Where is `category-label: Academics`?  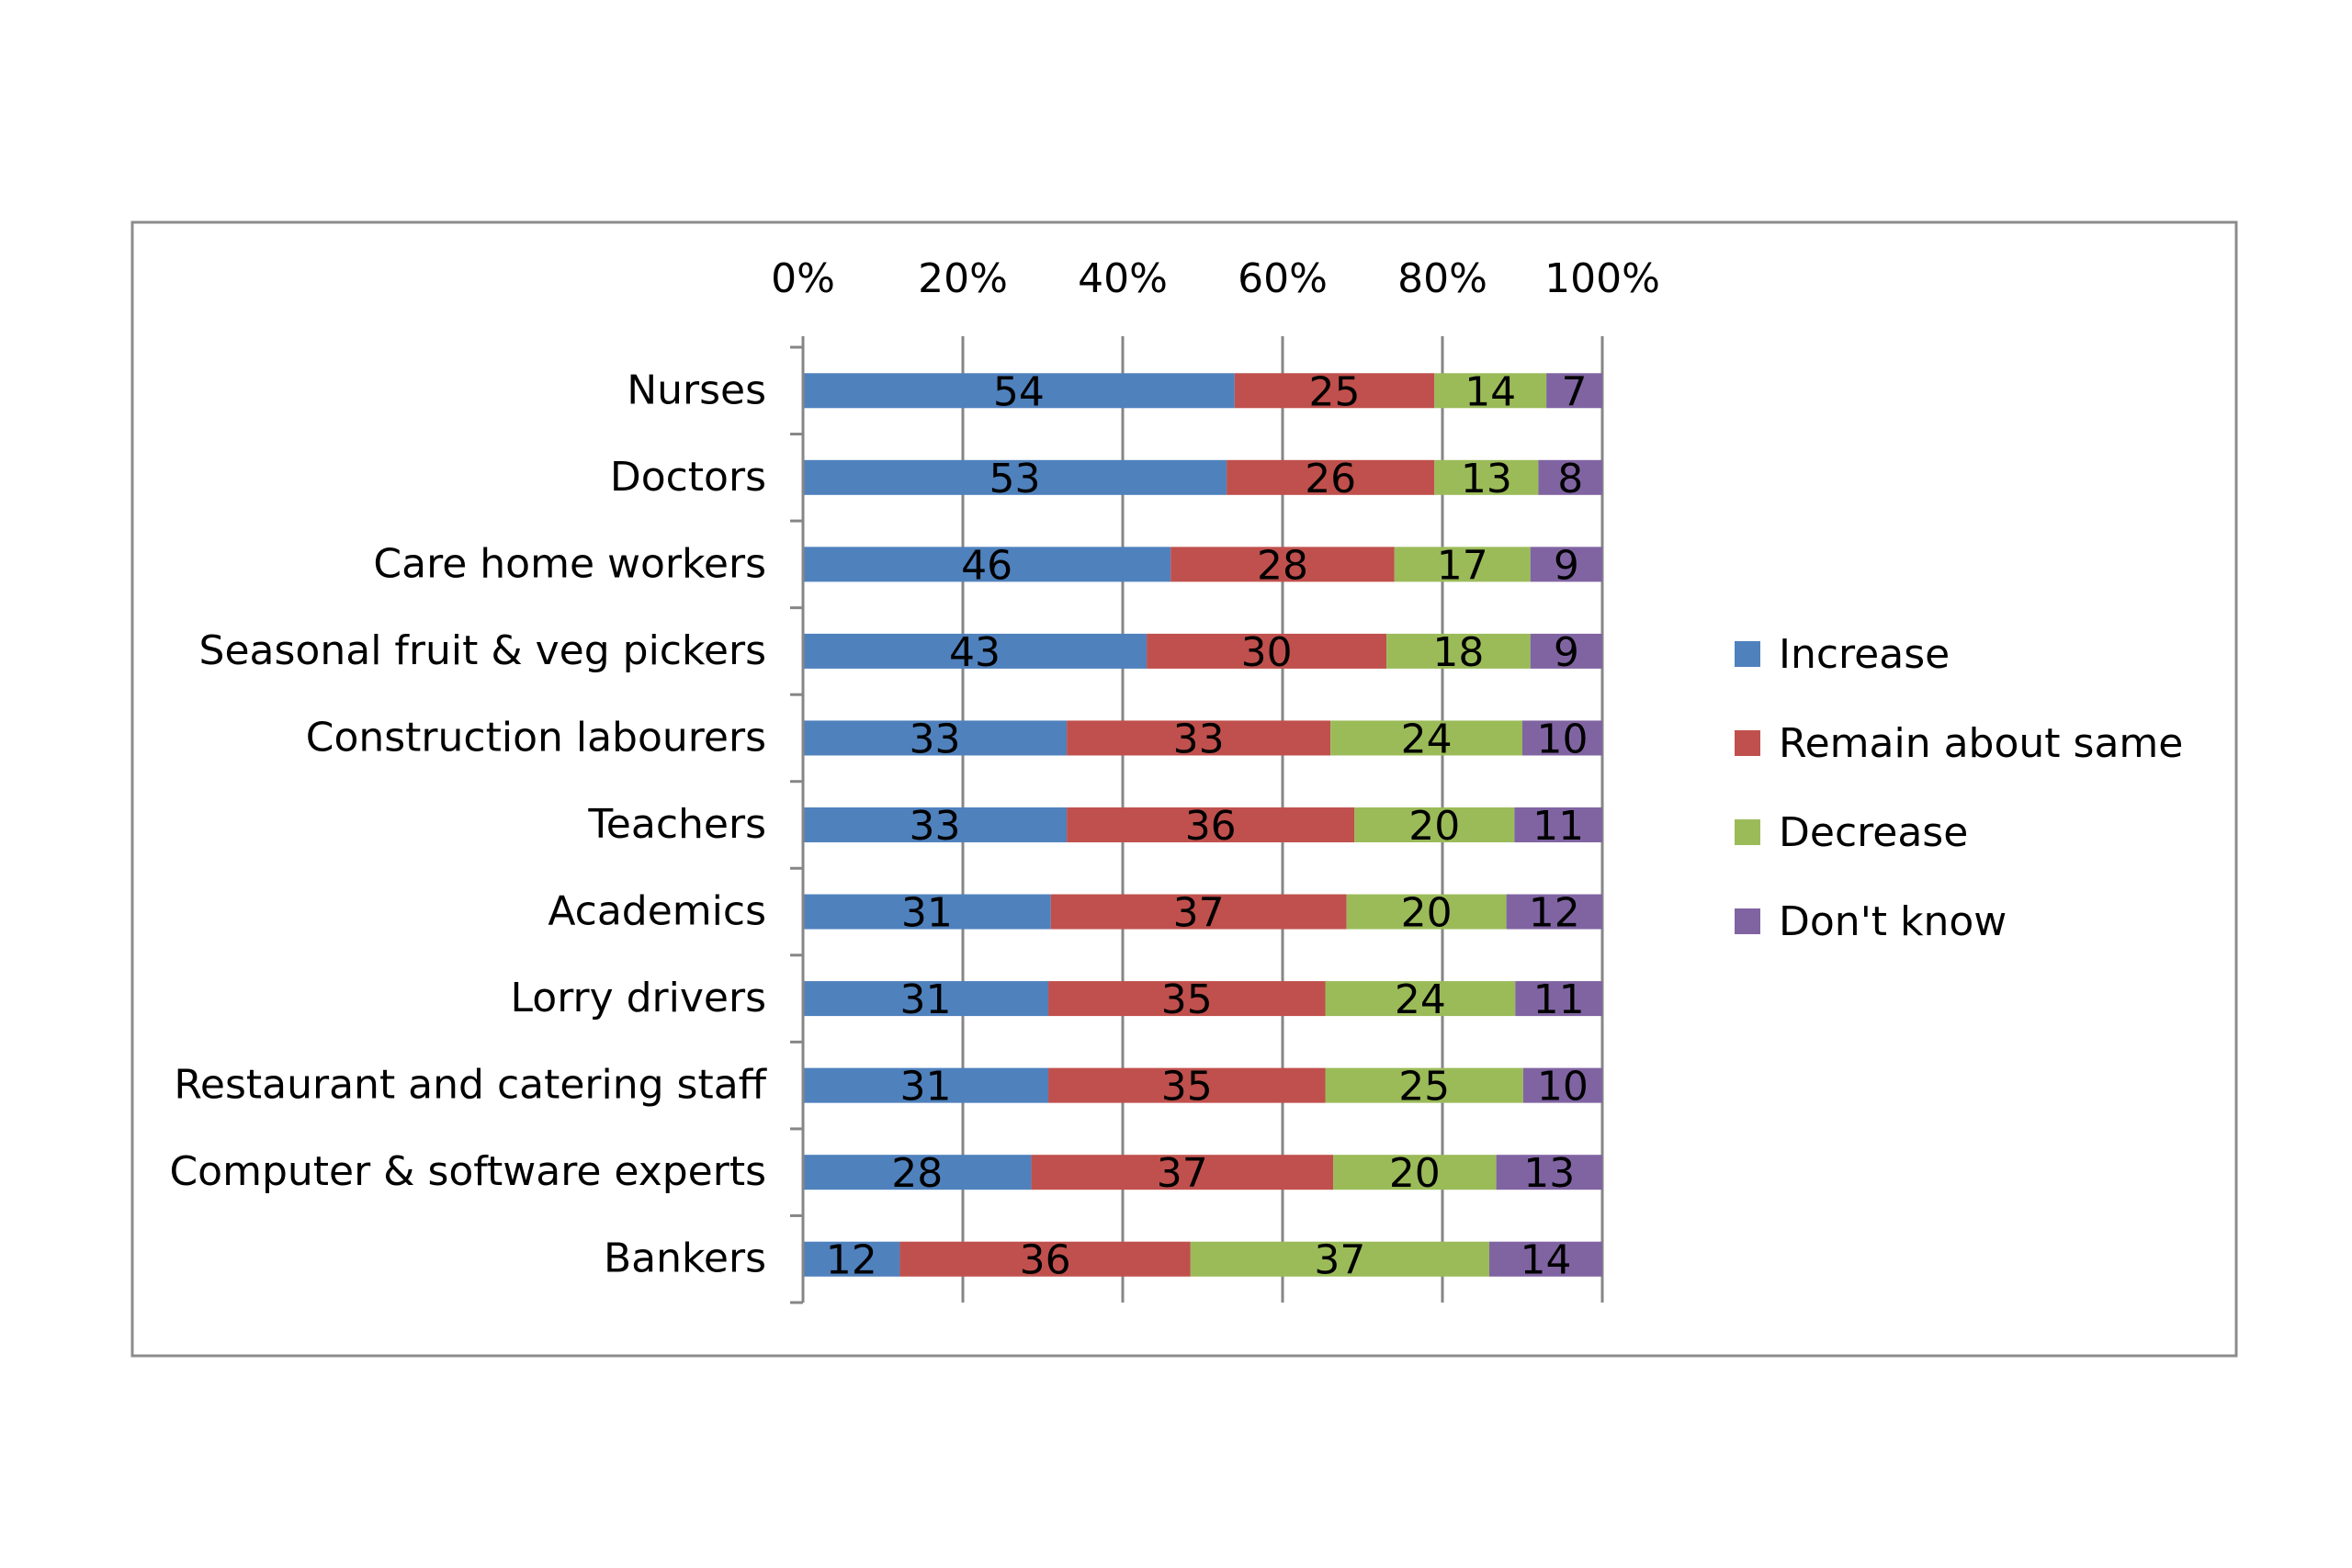
category-label: Academics is located at coordinates (657, 912).